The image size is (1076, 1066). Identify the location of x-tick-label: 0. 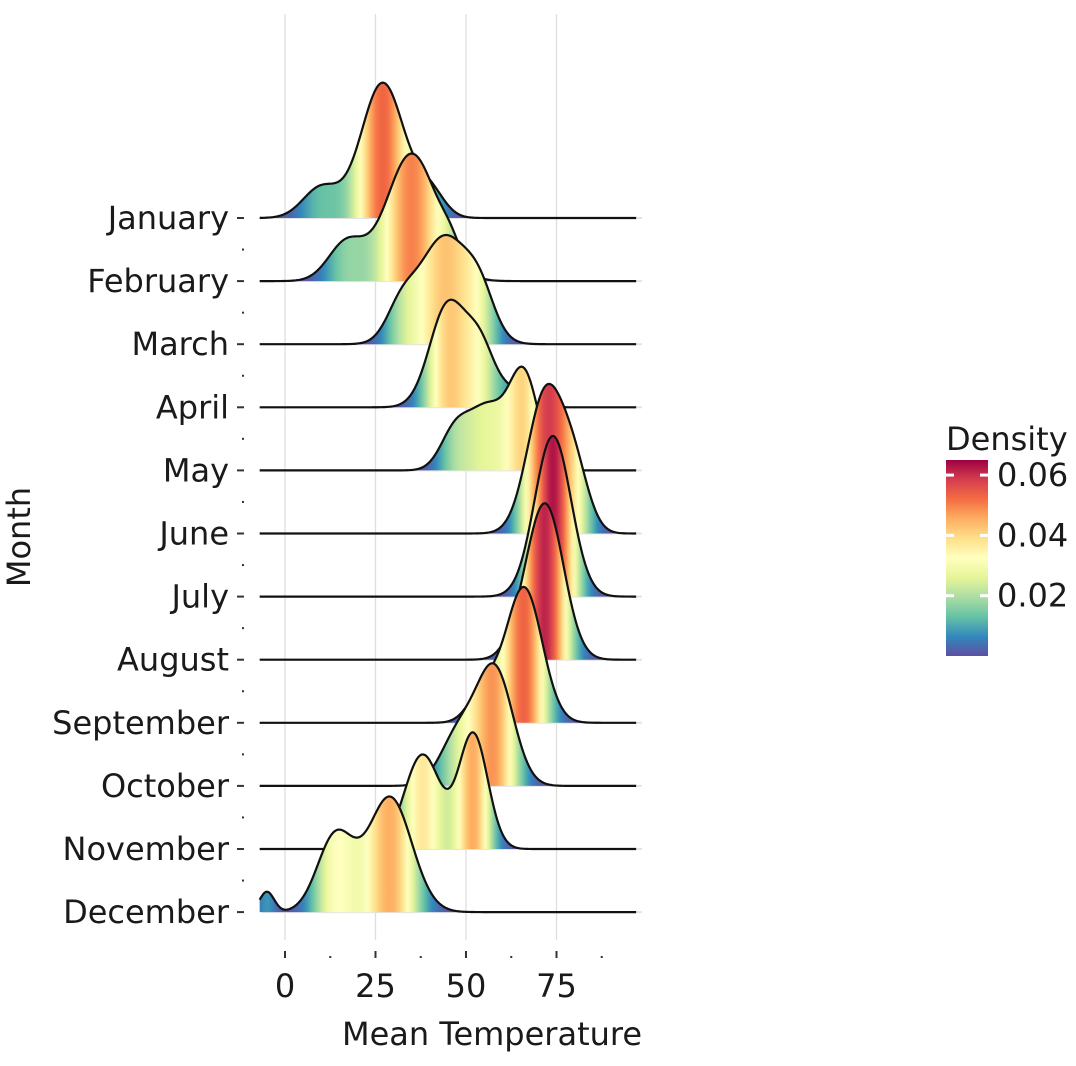
(285, 986).